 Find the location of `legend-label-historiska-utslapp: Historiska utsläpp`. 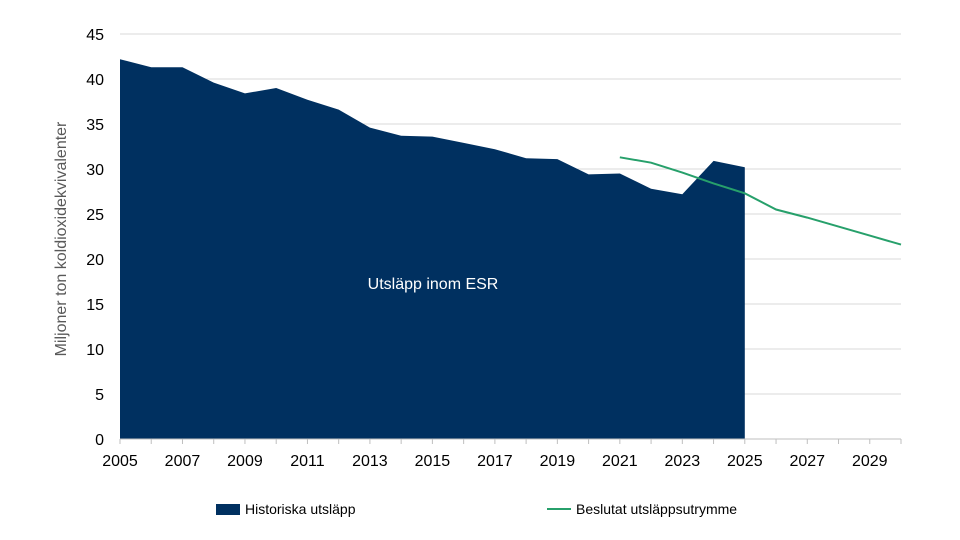

legend-label-historiska-utslapp: Historiska utsläpp is located at coordinates (300, 509).